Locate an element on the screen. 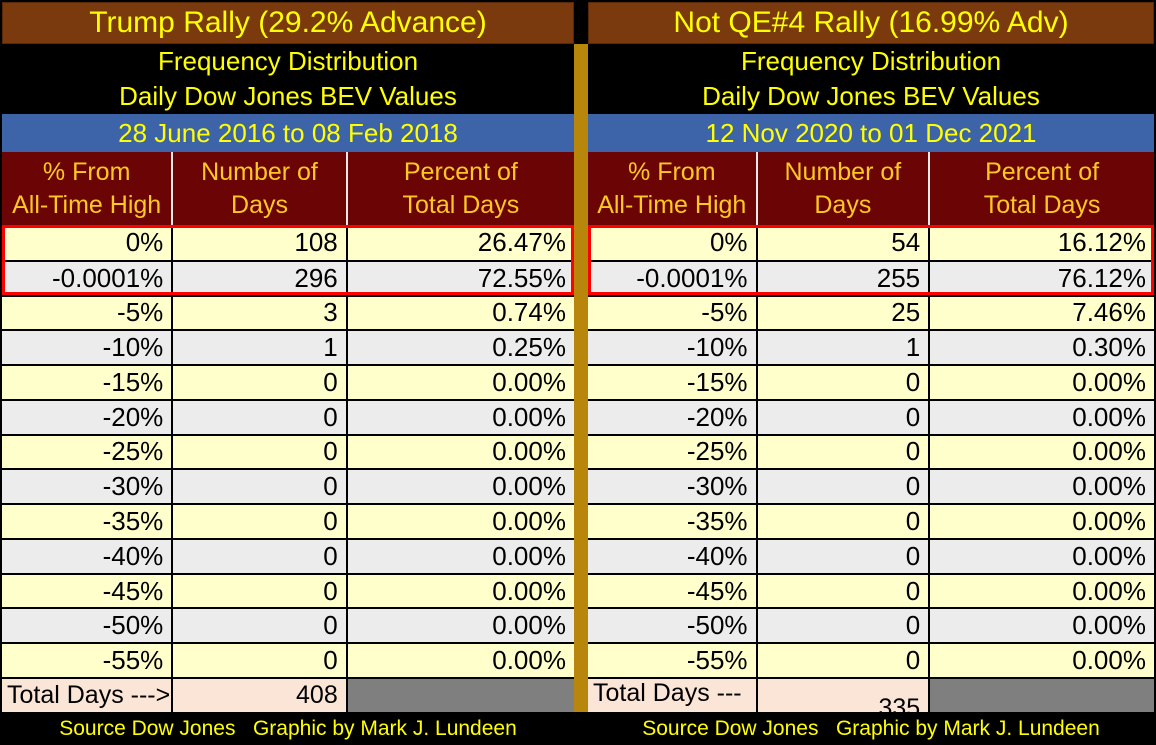 The image size is (1156, 745). table-cell: 7.46% is located at coordinates (1041, 312).